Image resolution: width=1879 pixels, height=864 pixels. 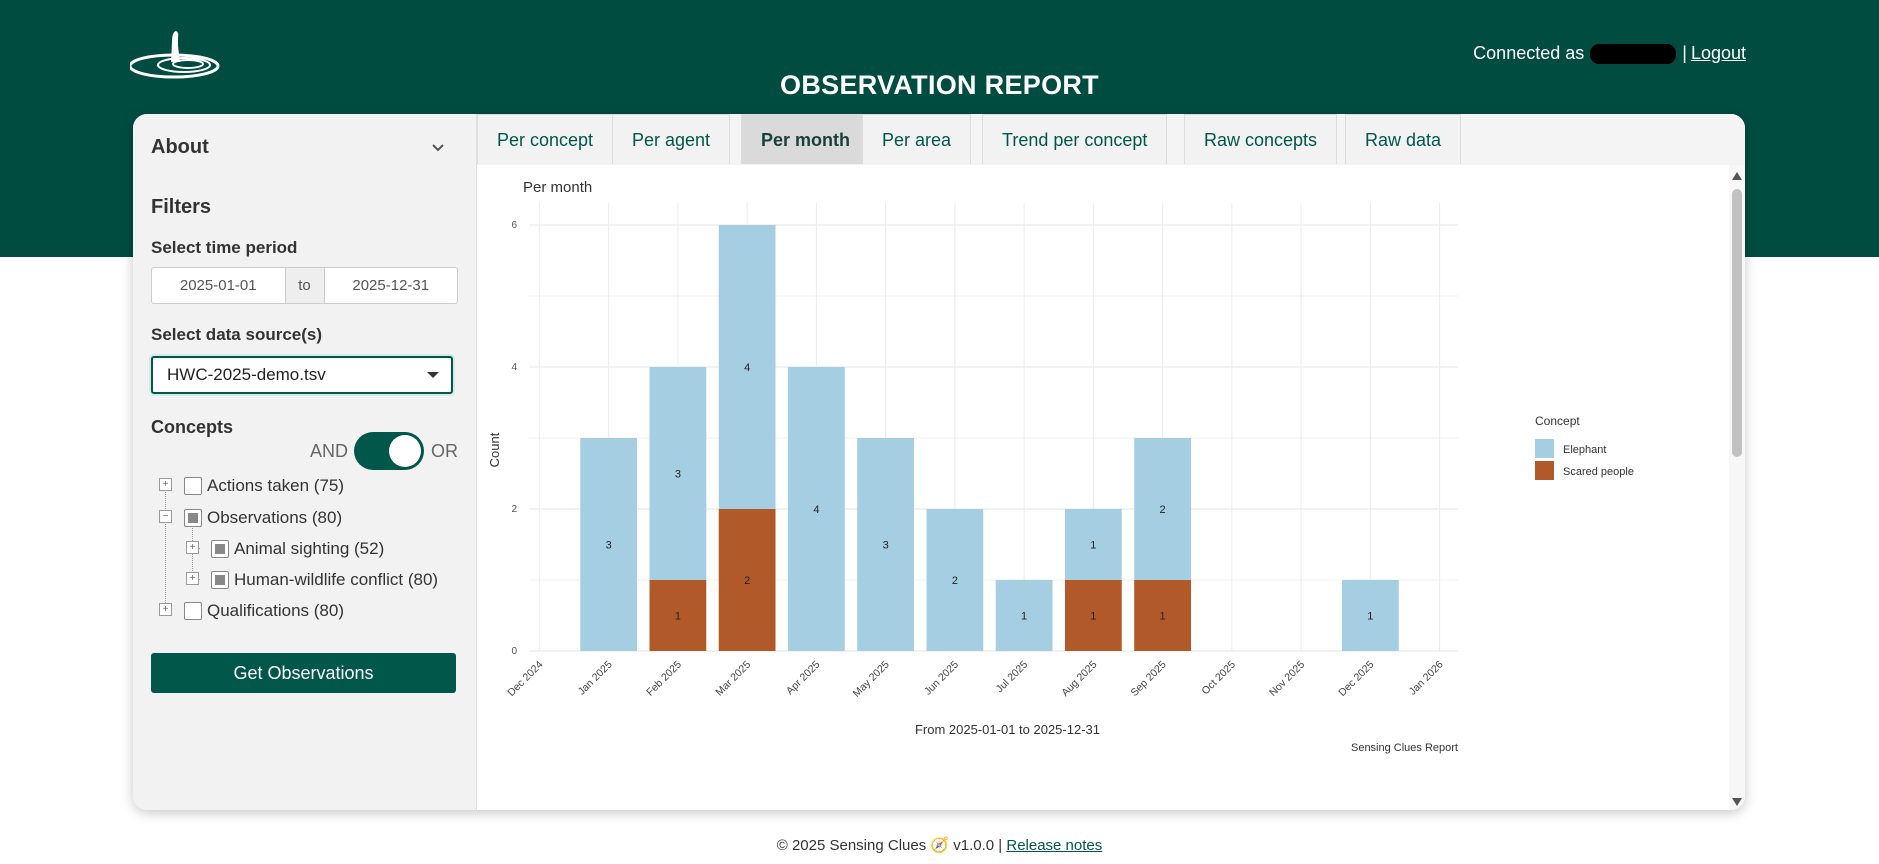 I want to click on x-tick-label: Jul 2025, so click(x=1012, y=677).